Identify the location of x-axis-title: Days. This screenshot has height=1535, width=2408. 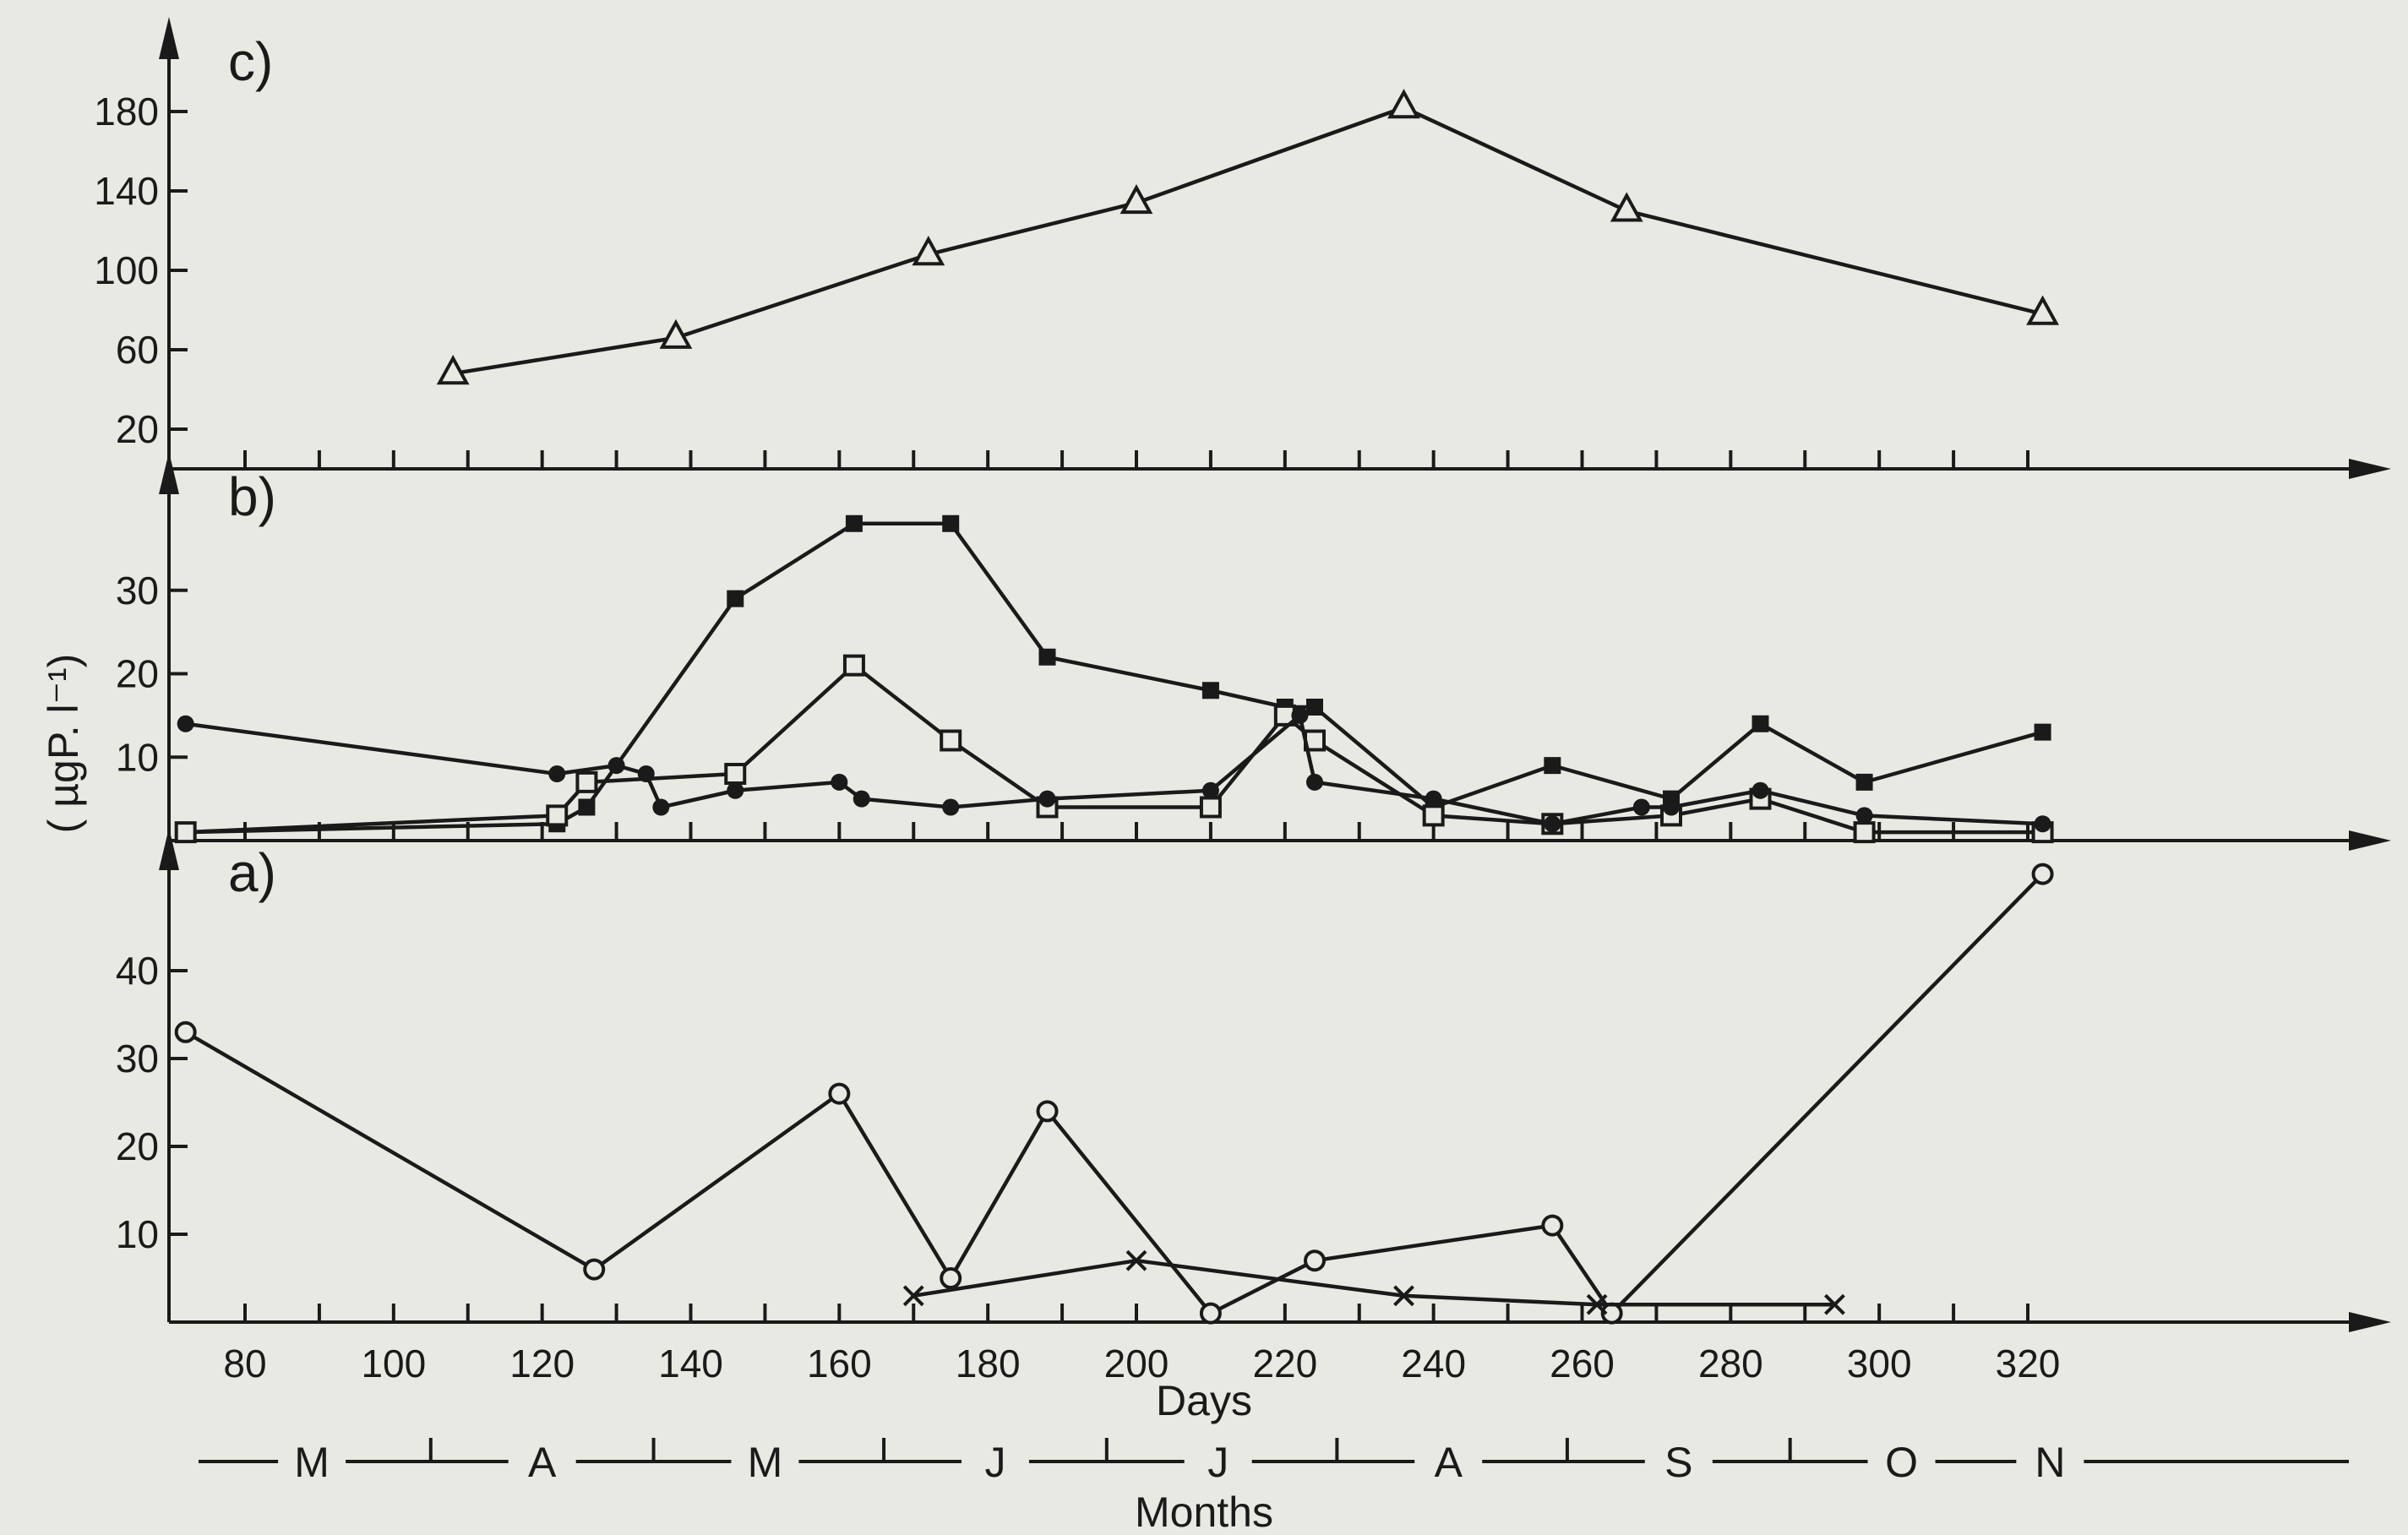
(1204, 1400).